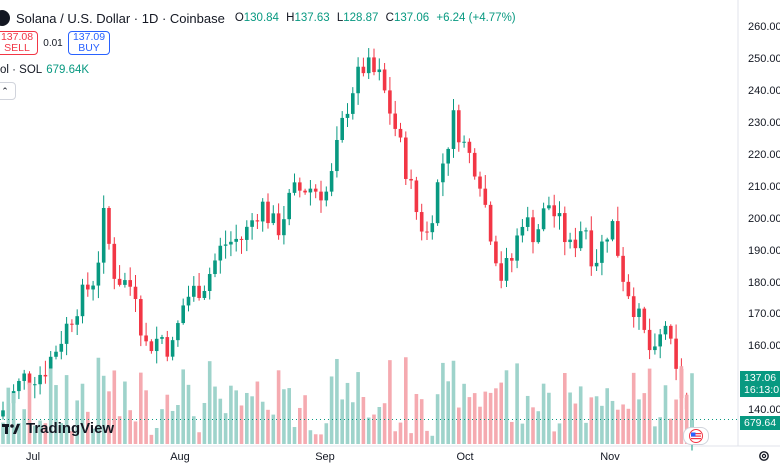  I want to click on tradingview-brand: TradingView, so click(58, 428).